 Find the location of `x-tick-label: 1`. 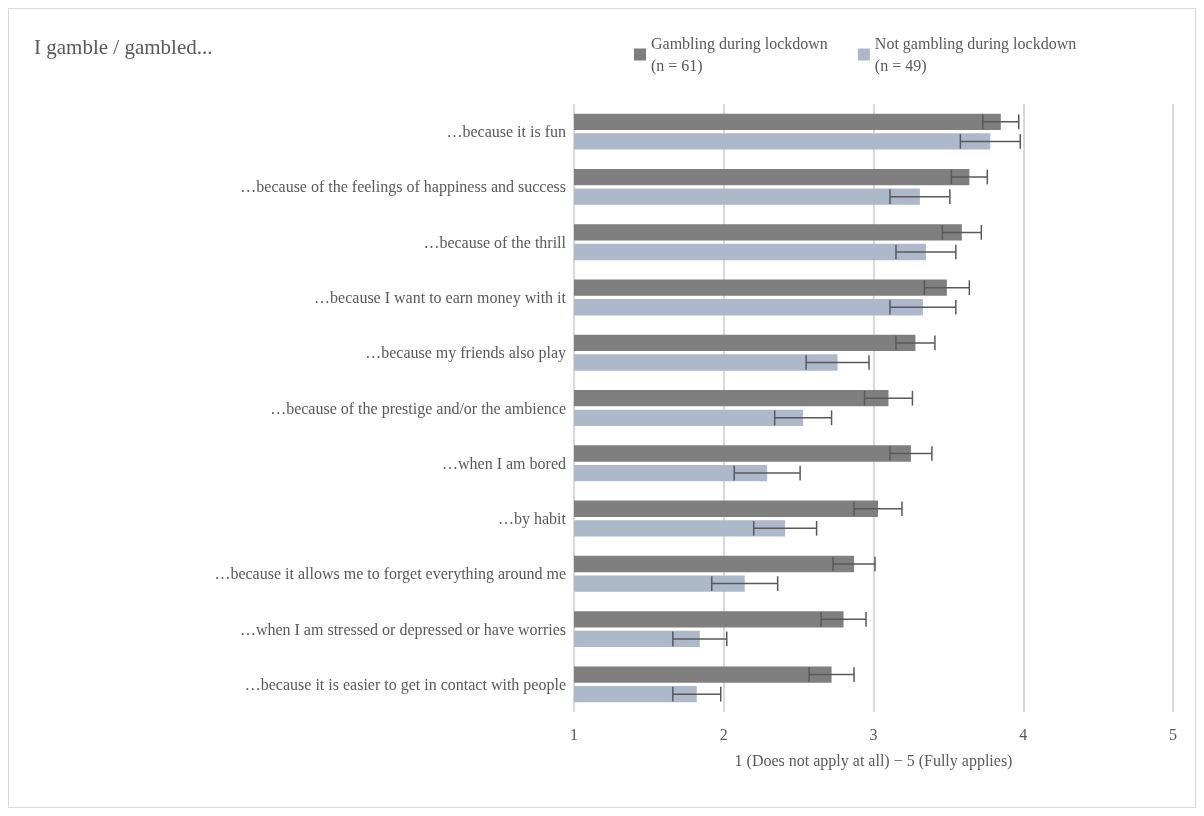

x-tick-label: 1 is located at coordinates (574, 734).